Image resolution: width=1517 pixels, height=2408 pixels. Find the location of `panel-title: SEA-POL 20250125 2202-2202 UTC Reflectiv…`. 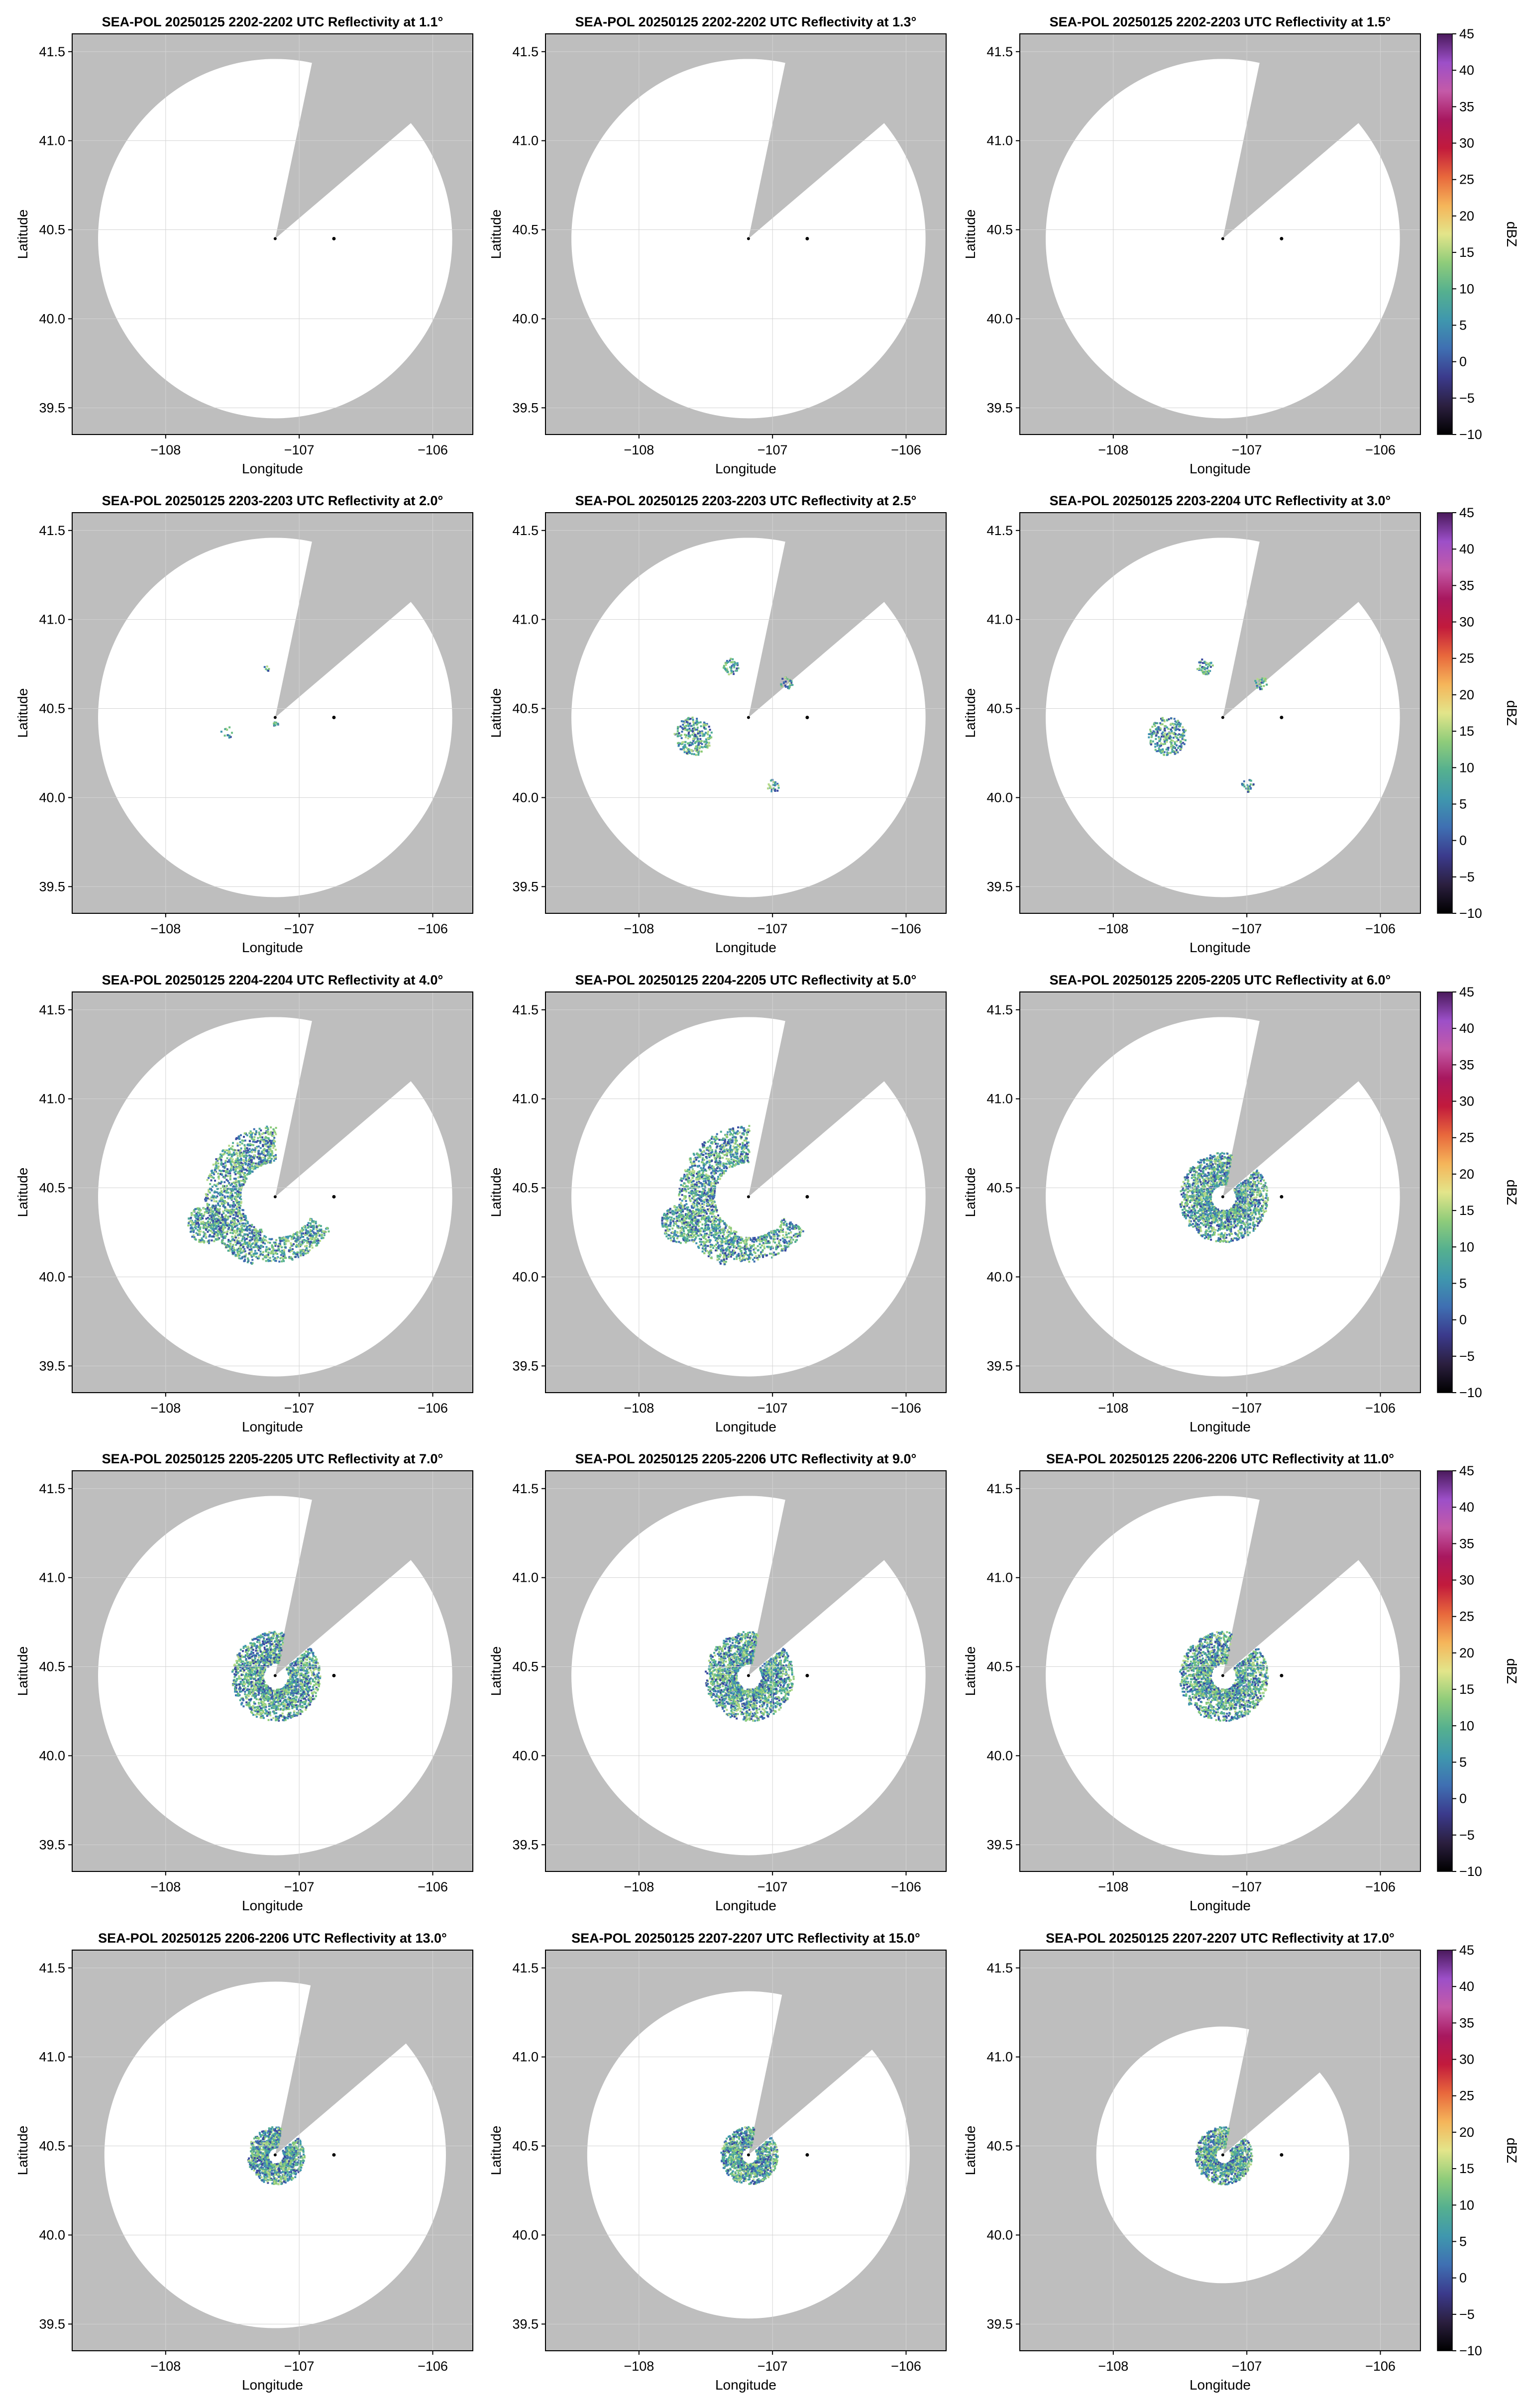

panel-title: SEA-POL 20250125 2202-2202 UTC Reflectiv… is located at coordinates (746, 22).